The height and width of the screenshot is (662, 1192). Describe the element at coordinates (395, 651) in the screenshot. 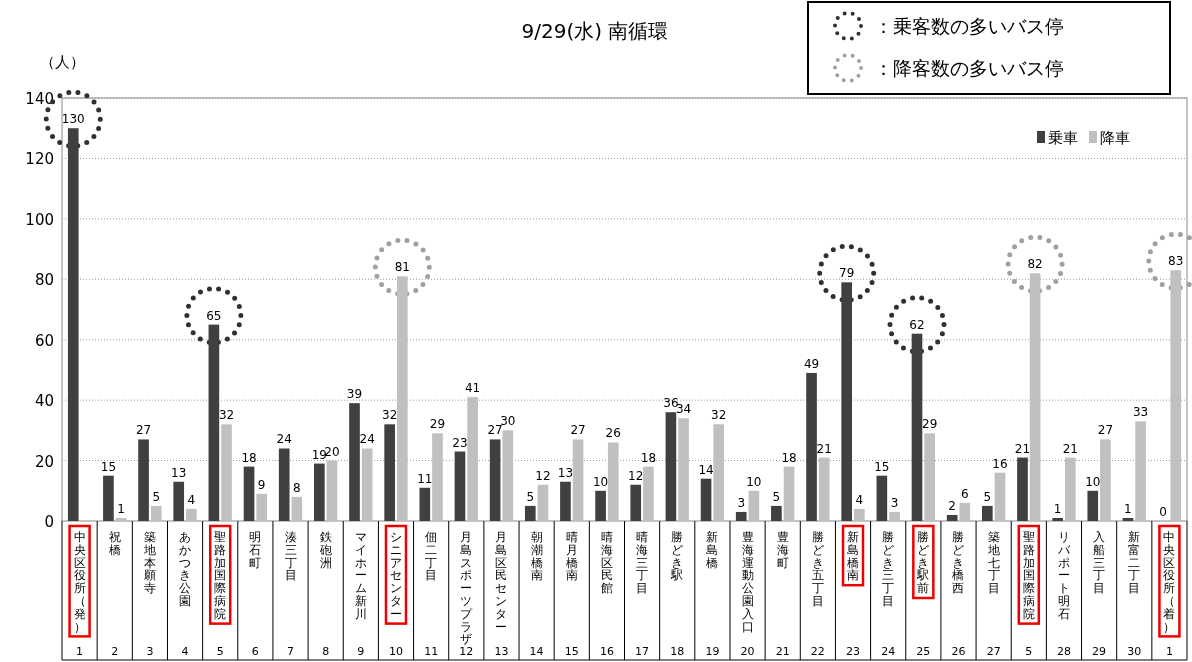

I see `text: 10` at that location.